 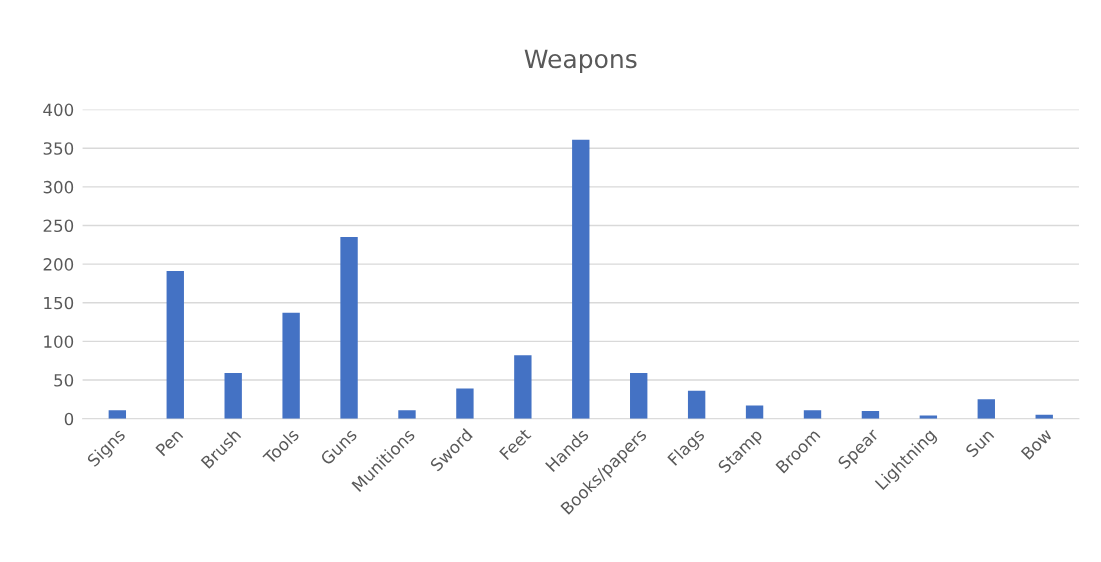 What do you see at coordinates (59, 303) in the screenshot?
I see `y-tick-label: 150` at bounding box center [59, 303].